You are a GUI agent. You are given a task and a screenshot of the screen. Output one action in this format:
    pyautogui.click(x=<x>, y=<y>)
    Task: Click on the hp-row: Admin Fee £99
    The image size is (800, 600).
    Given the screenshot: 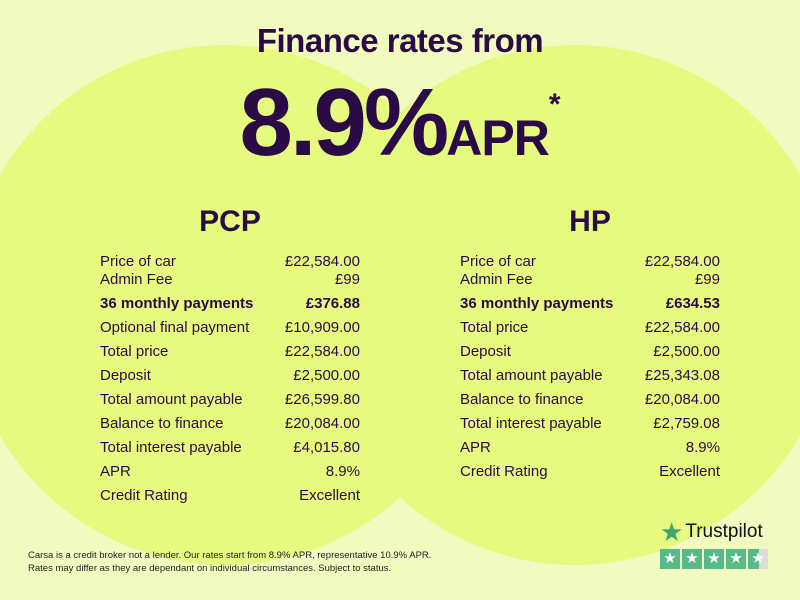 What is the action you would take?
    pyautogui.click(x=590, y=280)
    